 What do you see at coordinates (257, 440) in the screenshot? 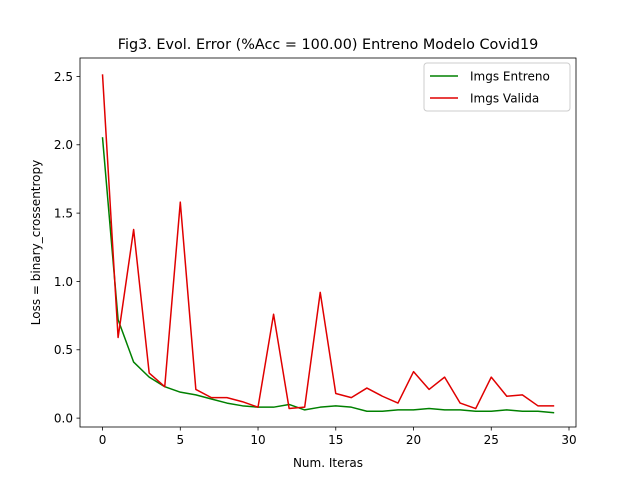
I see `x-tick-label: 10` at bounding box center [257, 440].